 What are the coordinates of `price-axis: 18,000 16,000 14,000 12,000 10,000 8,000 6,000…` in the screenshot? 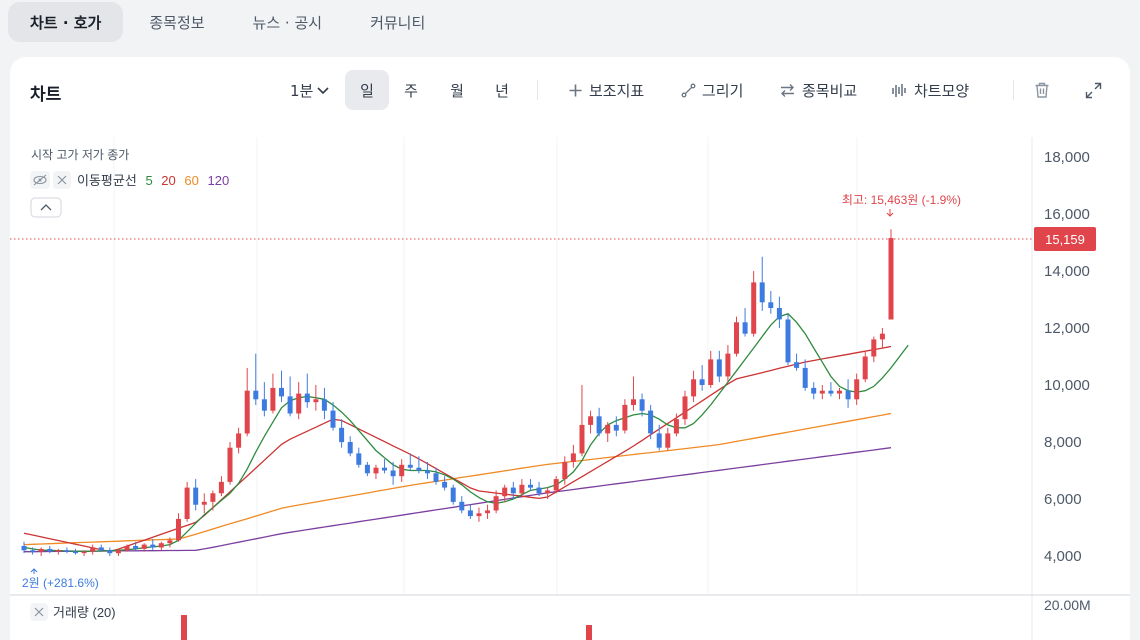 It's located at (1067, 357).